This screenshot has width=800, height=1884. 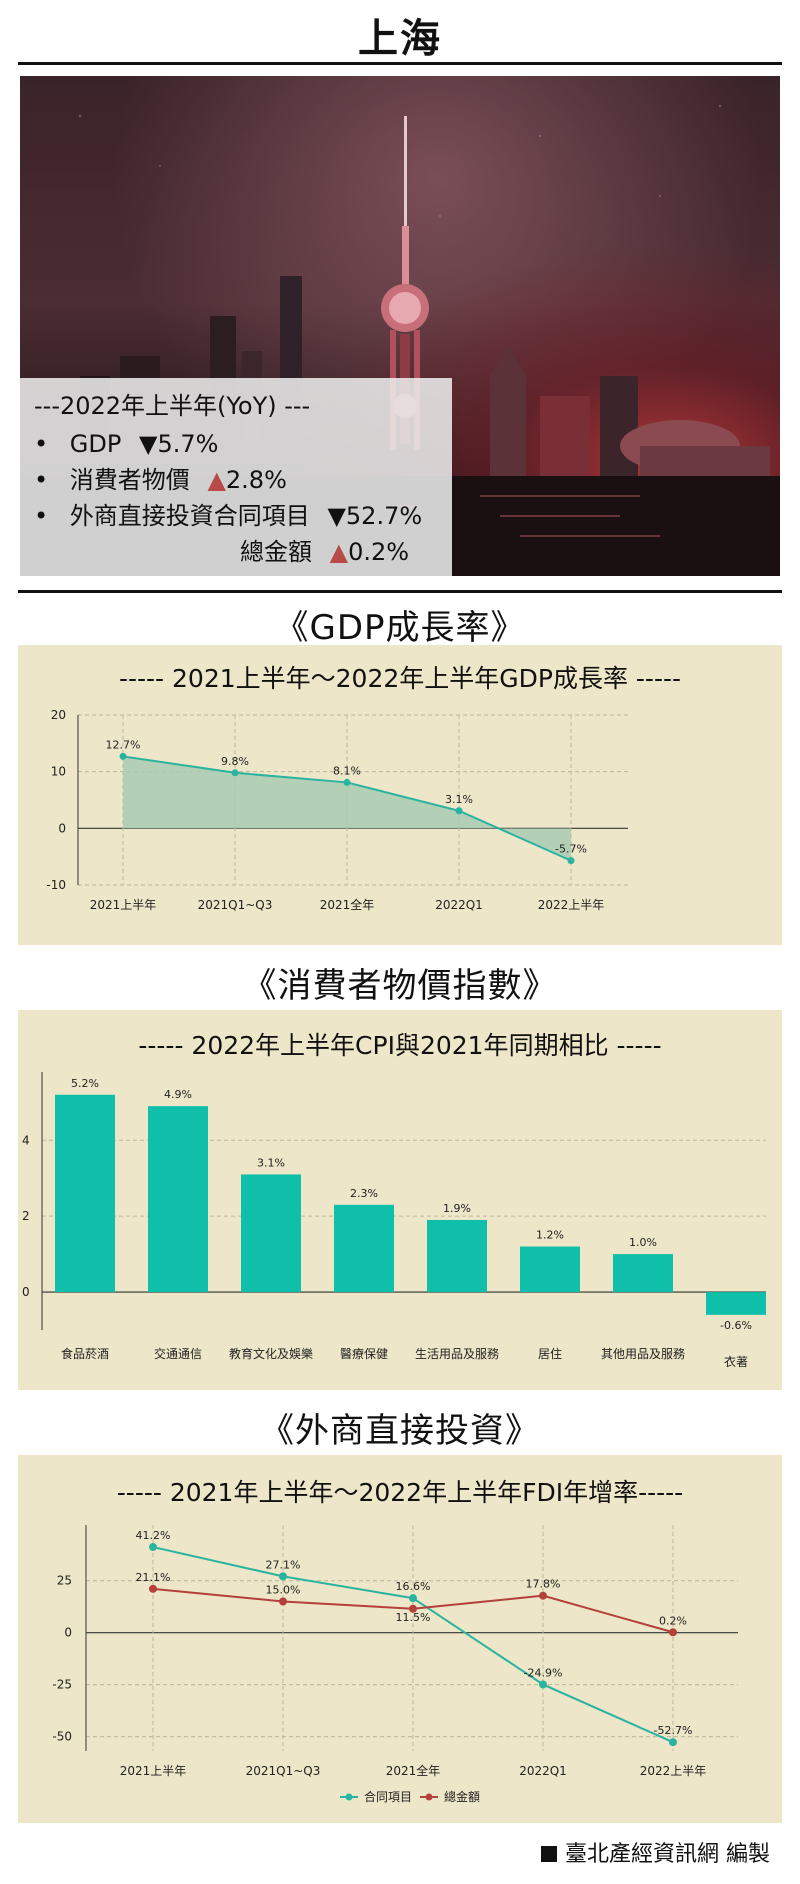 I want to click on cpi-chart-title: ----- 2022年上半年CPI與2021年同期相比 -----, so click(x=400, y=1045).